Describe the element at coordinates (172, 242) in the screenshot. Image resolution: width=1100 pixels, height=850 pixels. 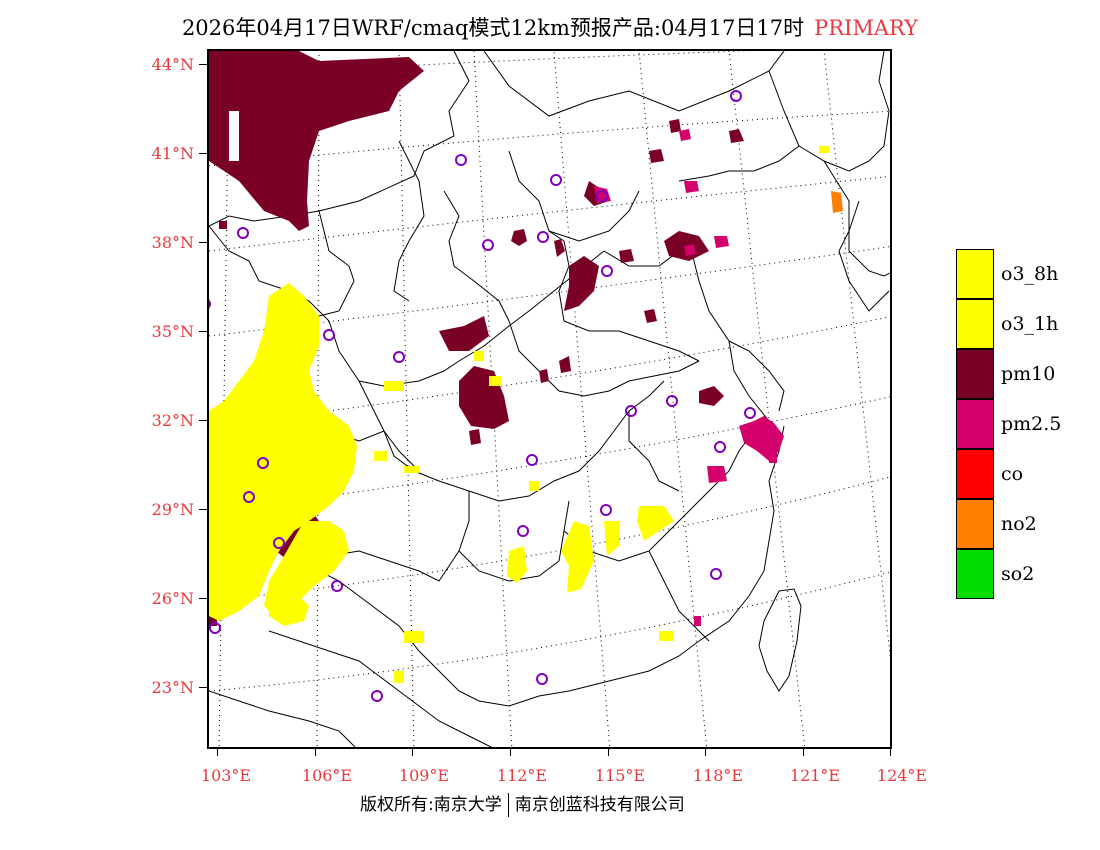
I see `lat-label: 38°N` at that location.